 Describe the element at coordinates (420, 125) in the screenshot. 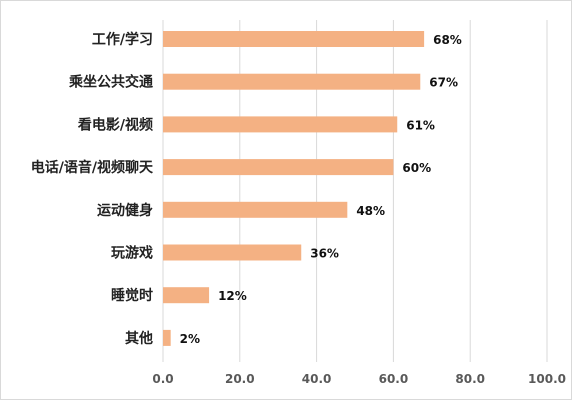

I see `data-label: 61%` at that location.